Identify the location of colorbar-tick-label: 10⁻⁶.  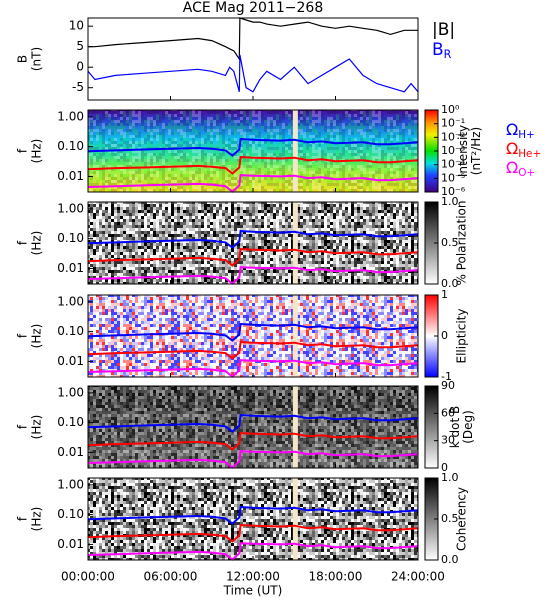
(453, 191).